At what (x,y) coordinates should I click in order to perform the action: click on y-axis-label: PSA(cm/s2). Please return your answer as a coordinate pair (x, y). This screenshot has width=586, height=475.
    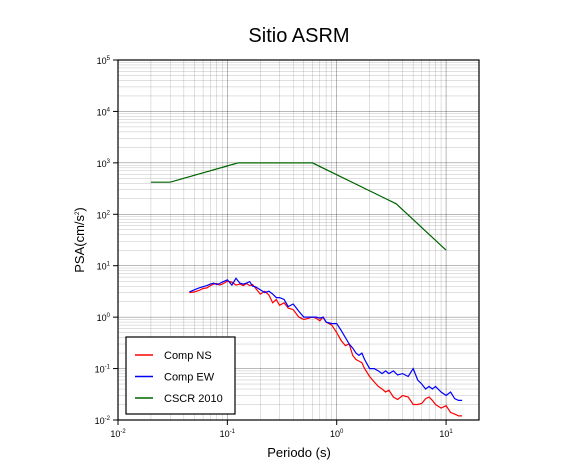
    Looking at the image, I should click on (79, 239).